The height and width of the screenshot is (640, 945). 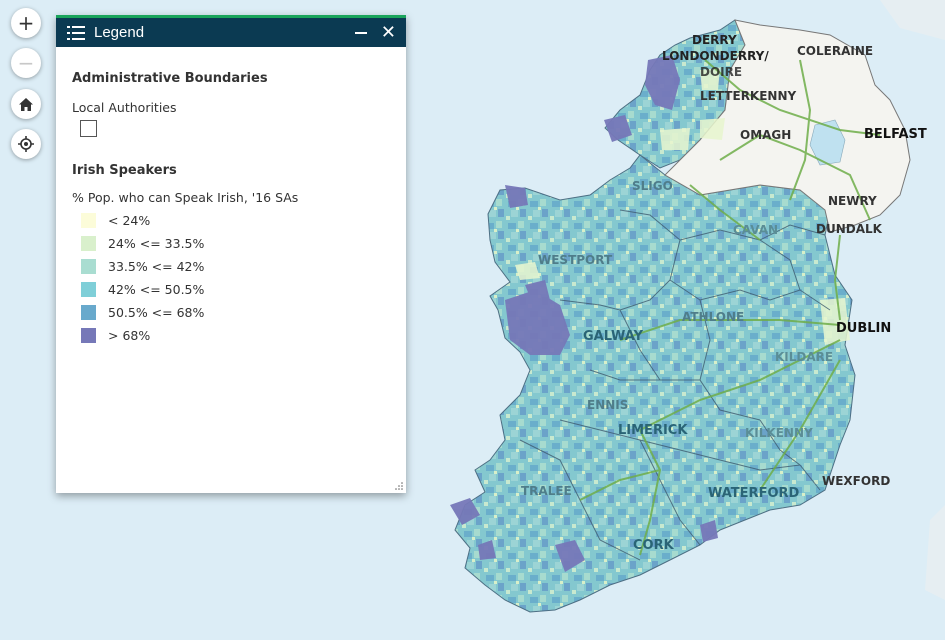 What do you see at coordinates (715, 56) in the screenshot?
I see `label-londonderry: LONDONDERRY/` at bounding box center [715, 56].